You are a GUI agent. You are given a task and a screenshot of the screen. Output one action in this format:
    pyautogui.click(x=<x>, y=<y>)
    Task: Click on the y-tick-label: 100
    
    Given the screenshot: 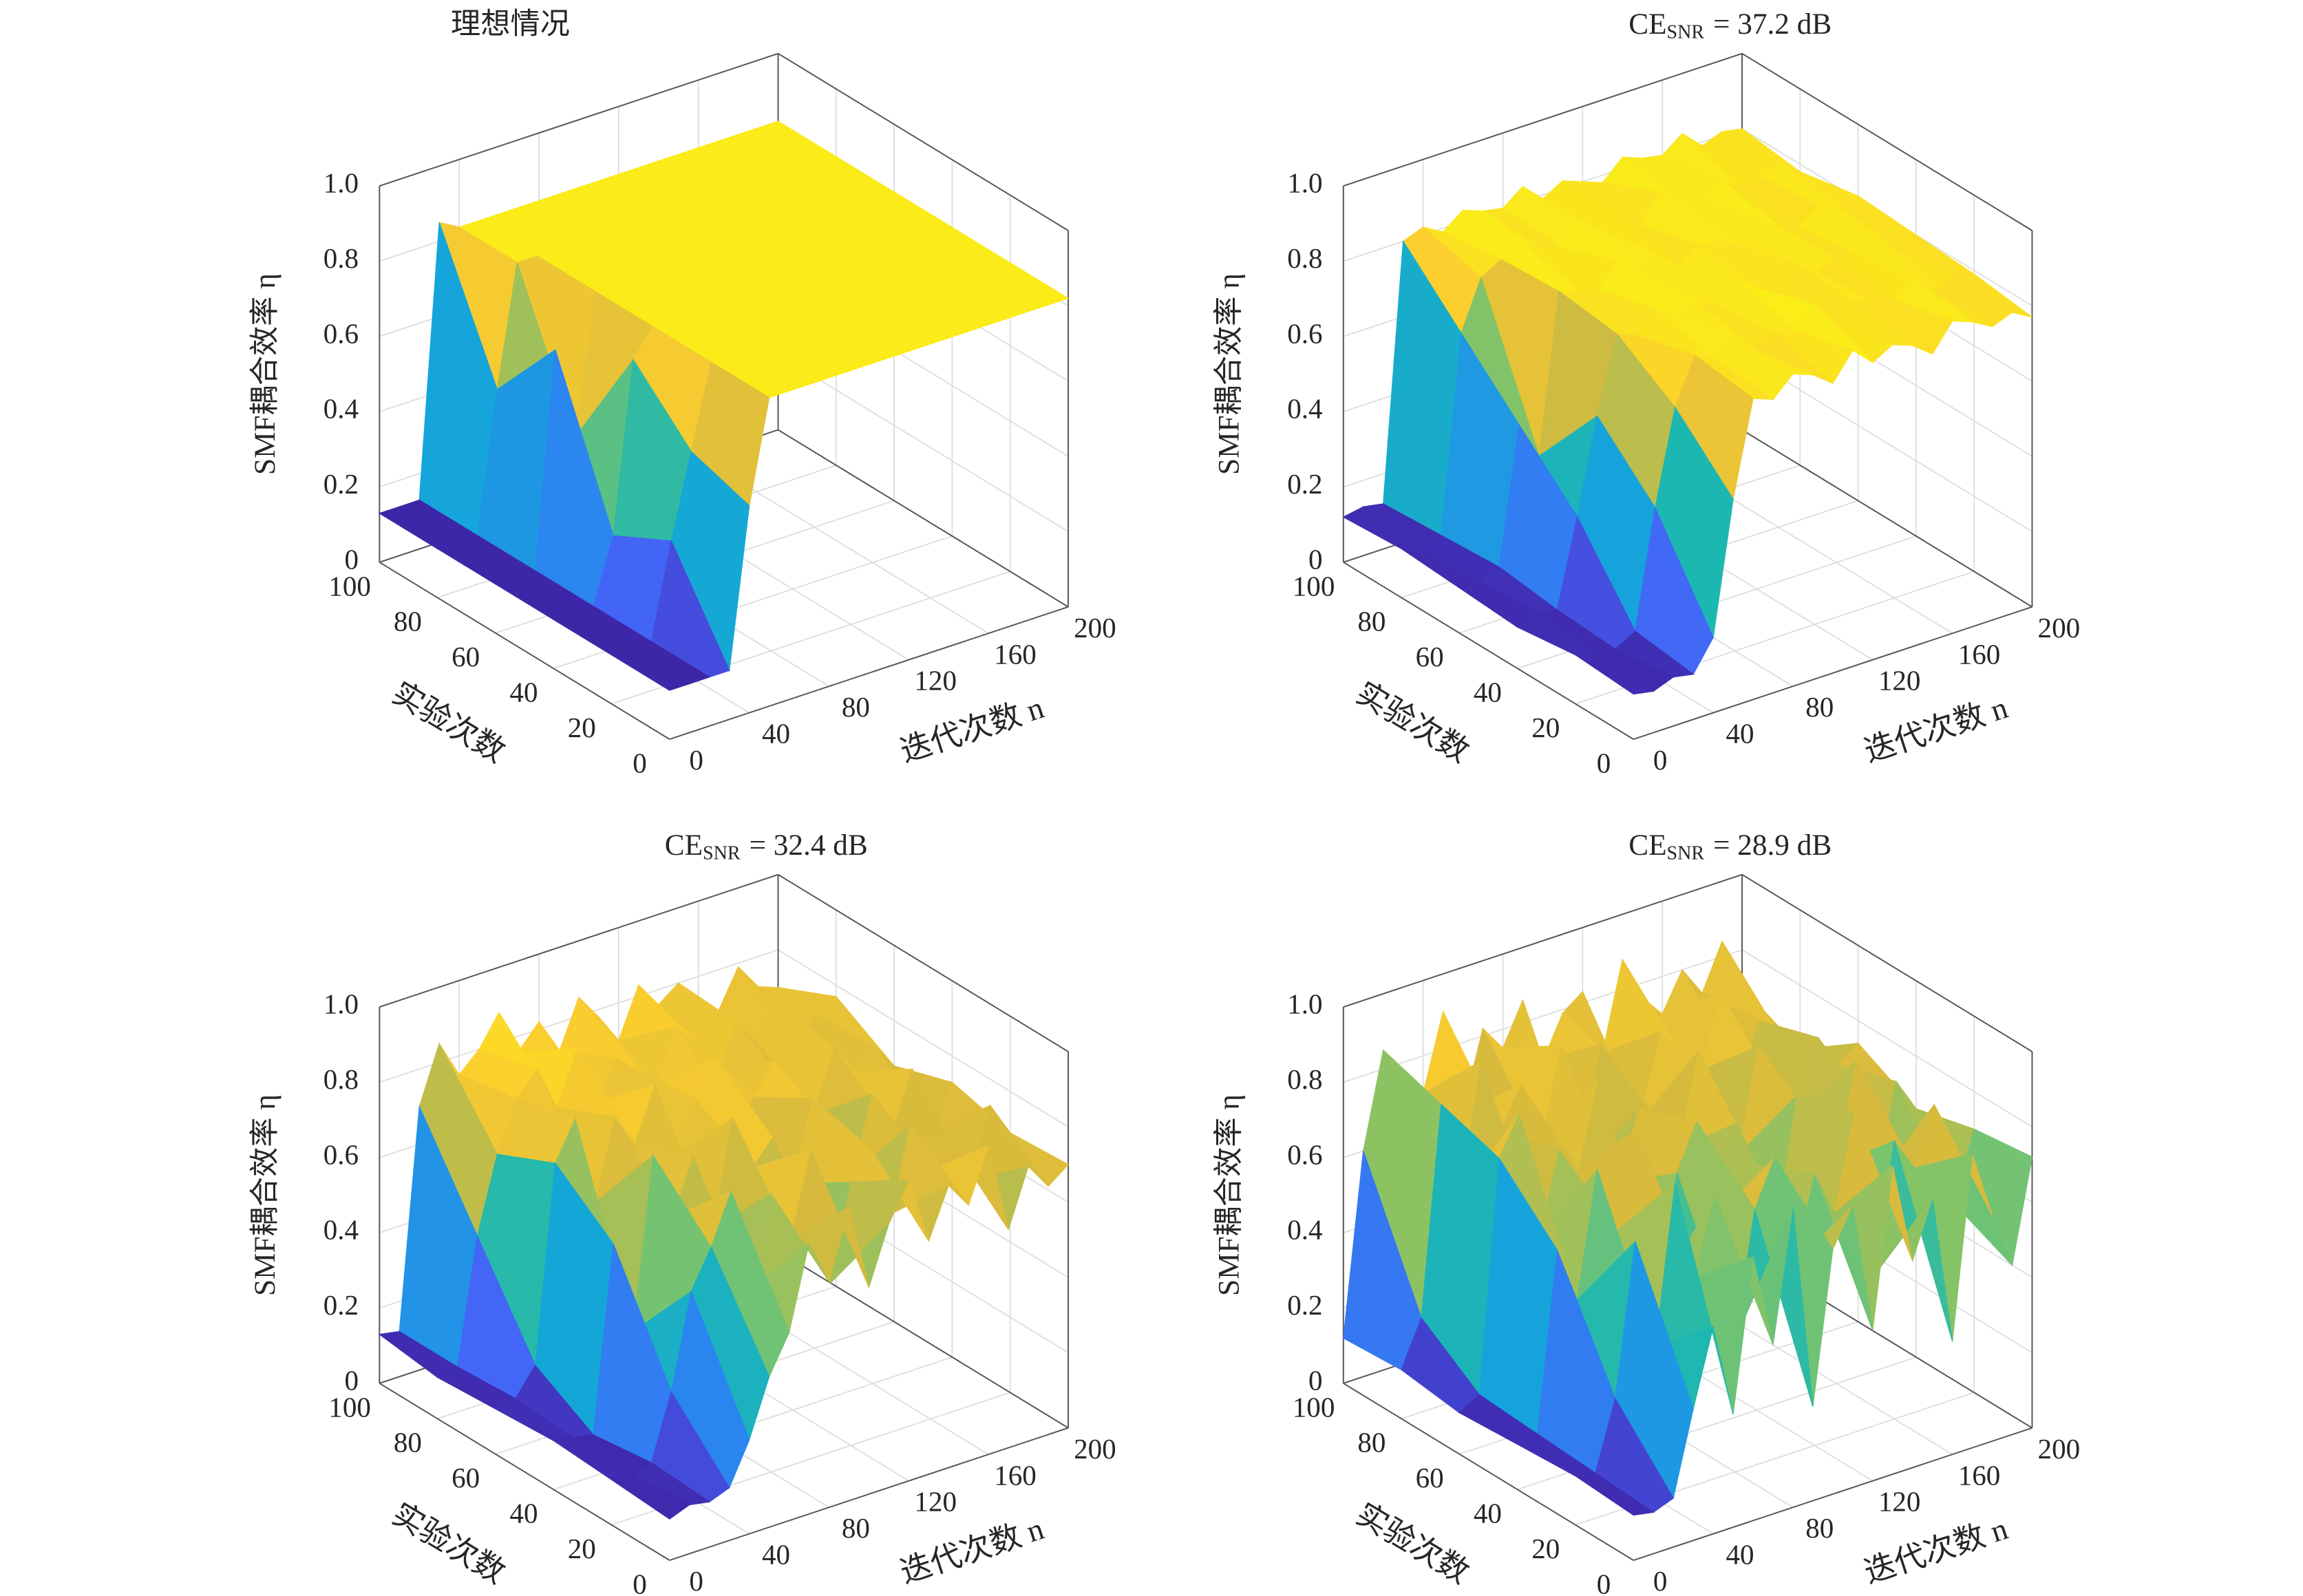 What is the action you would take?
    pyautogui.click(x=1314, y=1407)
    